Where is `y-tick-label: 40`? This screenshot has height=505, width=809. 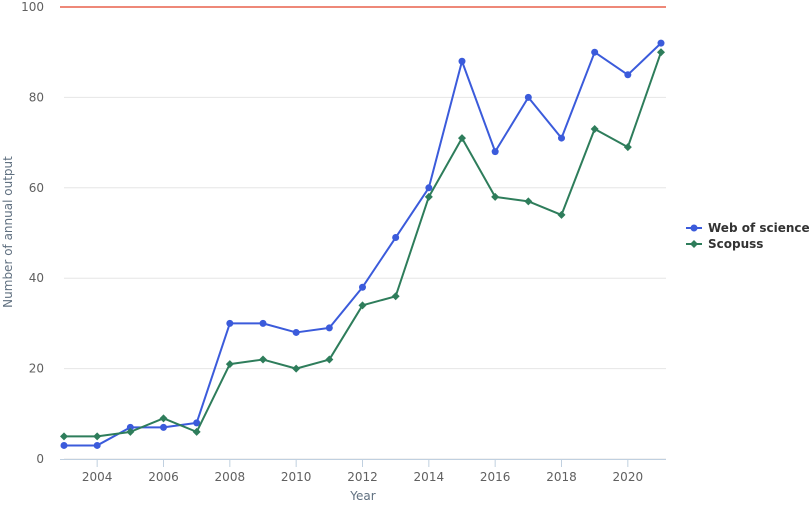
y-tick-label: 40 is located at coordinates (36, 278).